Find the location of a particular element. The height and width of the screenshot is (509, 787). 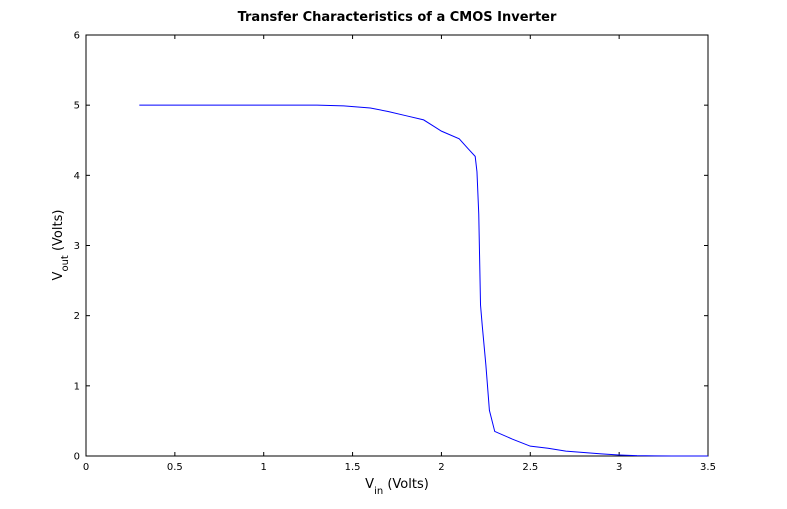

y-tick-label: 4 is located at coordinates (77, 176).